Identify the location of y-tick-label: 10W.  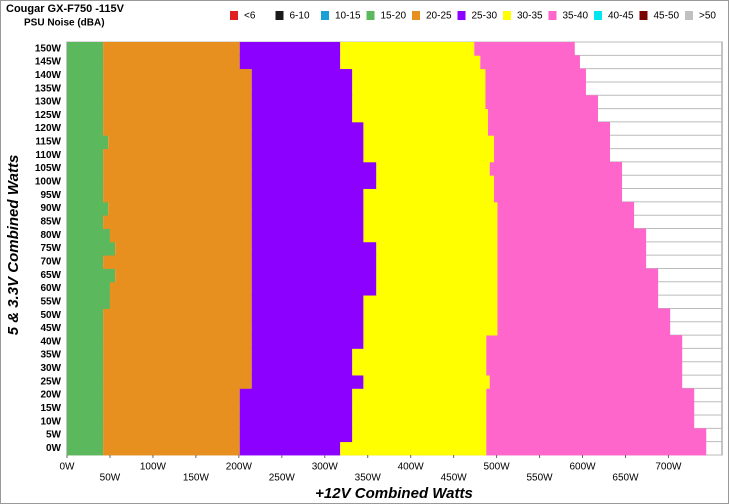
(50, 421).